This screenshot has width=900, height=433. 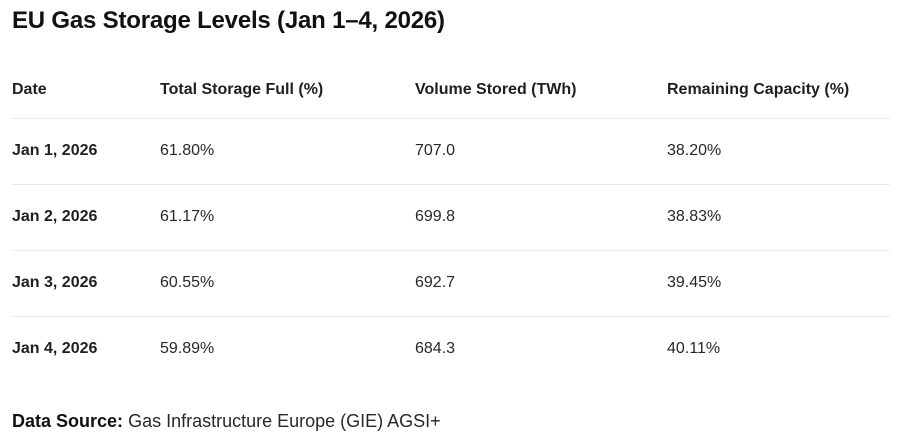 What do you see at coordinates (287, 283) in the screenshot?
I see `cell-total-storage-full: 60.55%` at bounding box center [287, 283].